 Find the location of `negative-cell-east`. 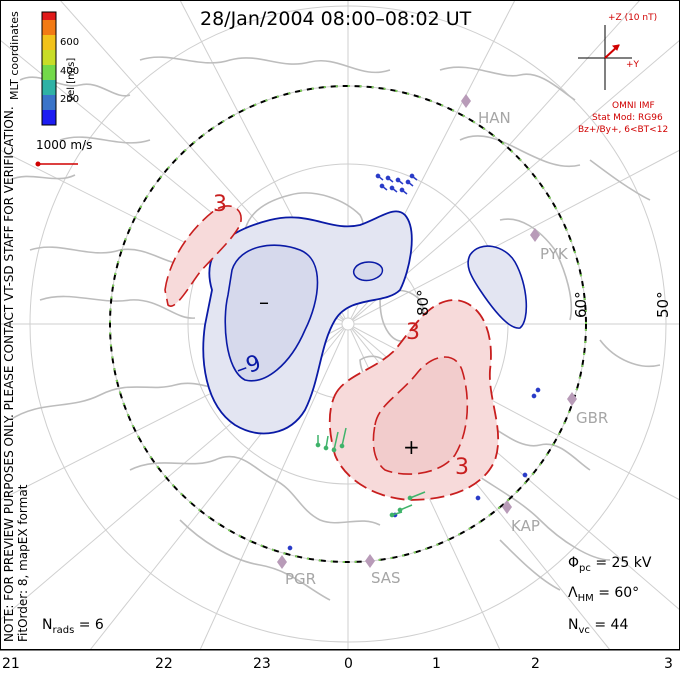

negative-cell-east is located at coordinates (497, 287).